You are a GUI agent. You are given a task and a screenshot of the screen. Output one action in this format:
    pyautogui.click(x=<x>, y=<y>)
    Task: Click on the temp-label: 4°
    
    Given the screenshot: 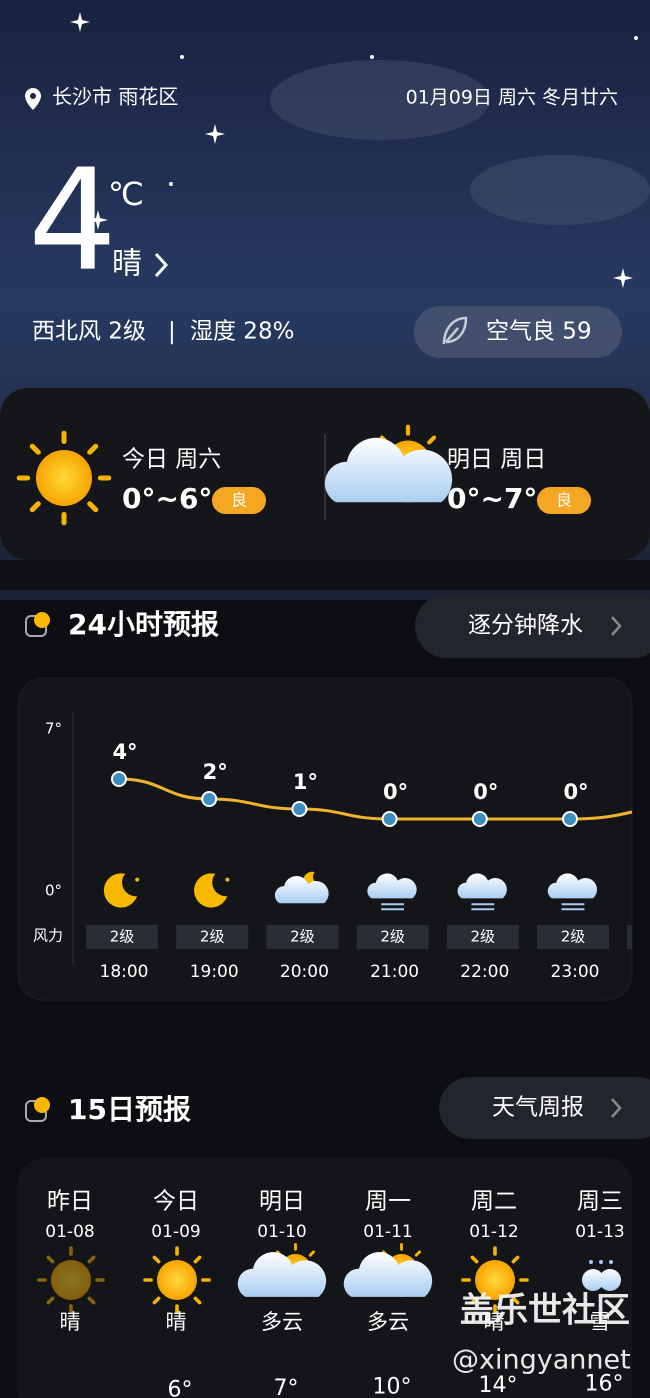 What is the action you would take?
    pyautogui.click(x=124, y=752)
    